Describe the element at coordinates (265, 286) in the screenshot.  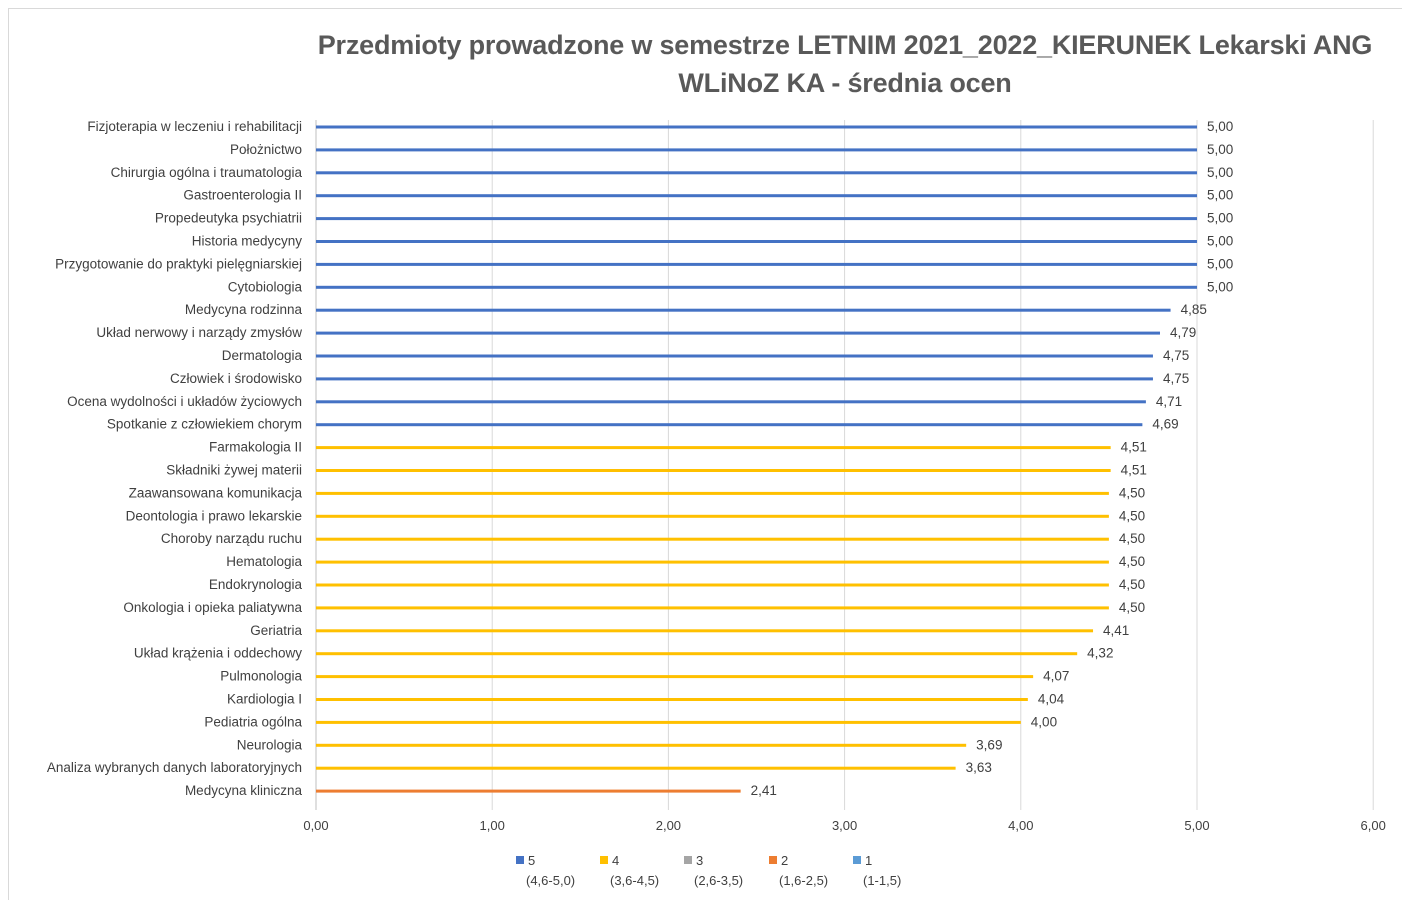
I see `category-label: Cytobiologia` at that location.